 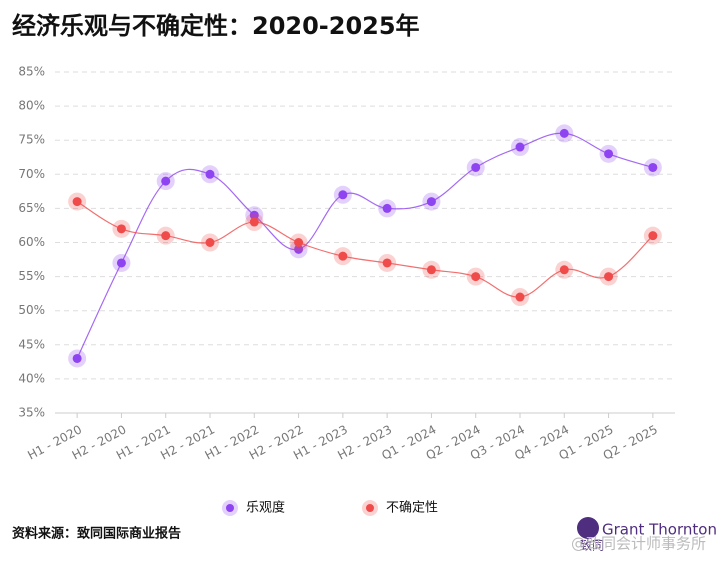 What do you see at coordinates (216, 26) in the screenshot?
I see `chart-title: 经济乐观与不确定性：2020-2025年` at bounding box center [216, 26].